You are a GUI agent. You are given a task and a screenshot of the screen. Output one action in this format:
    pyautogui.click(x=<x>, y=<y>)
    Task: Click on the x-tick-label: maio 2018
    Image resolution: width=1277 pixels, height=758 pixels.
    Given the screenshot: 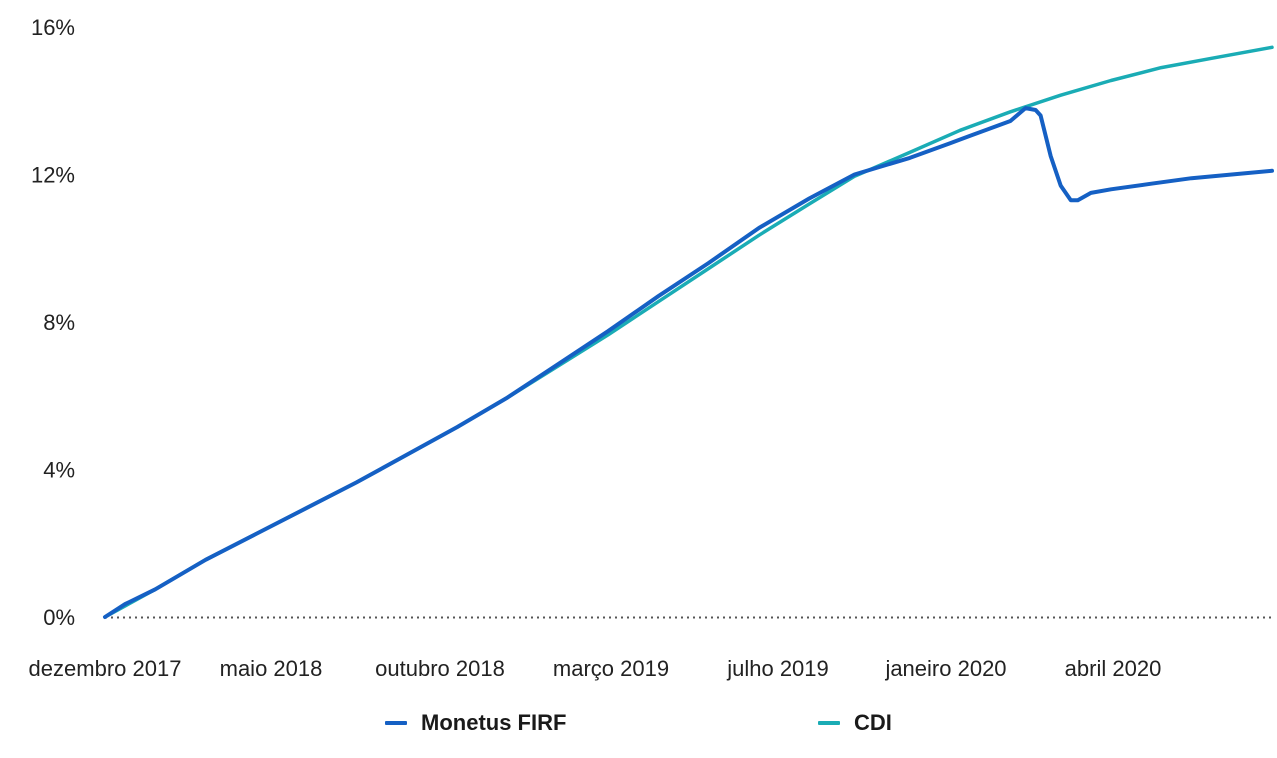 What is the action you would take?
    pyautogui.click(x=271, y=668)
    